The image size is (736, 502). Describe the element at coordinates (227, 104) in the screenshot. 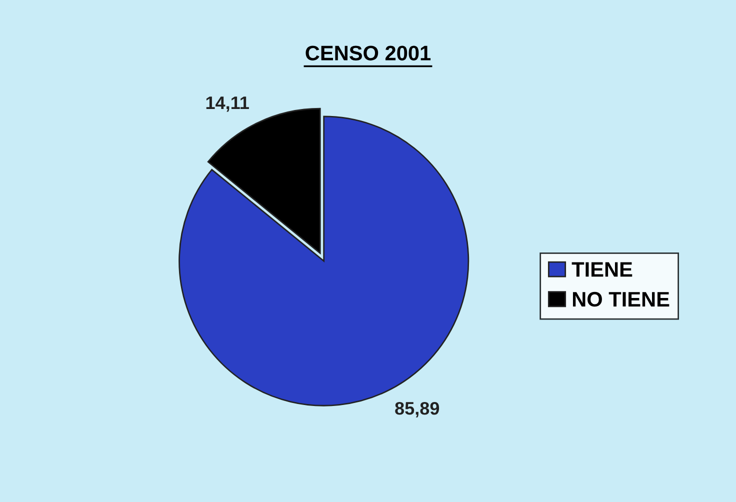

I see `data-label: 14,11` at that location.